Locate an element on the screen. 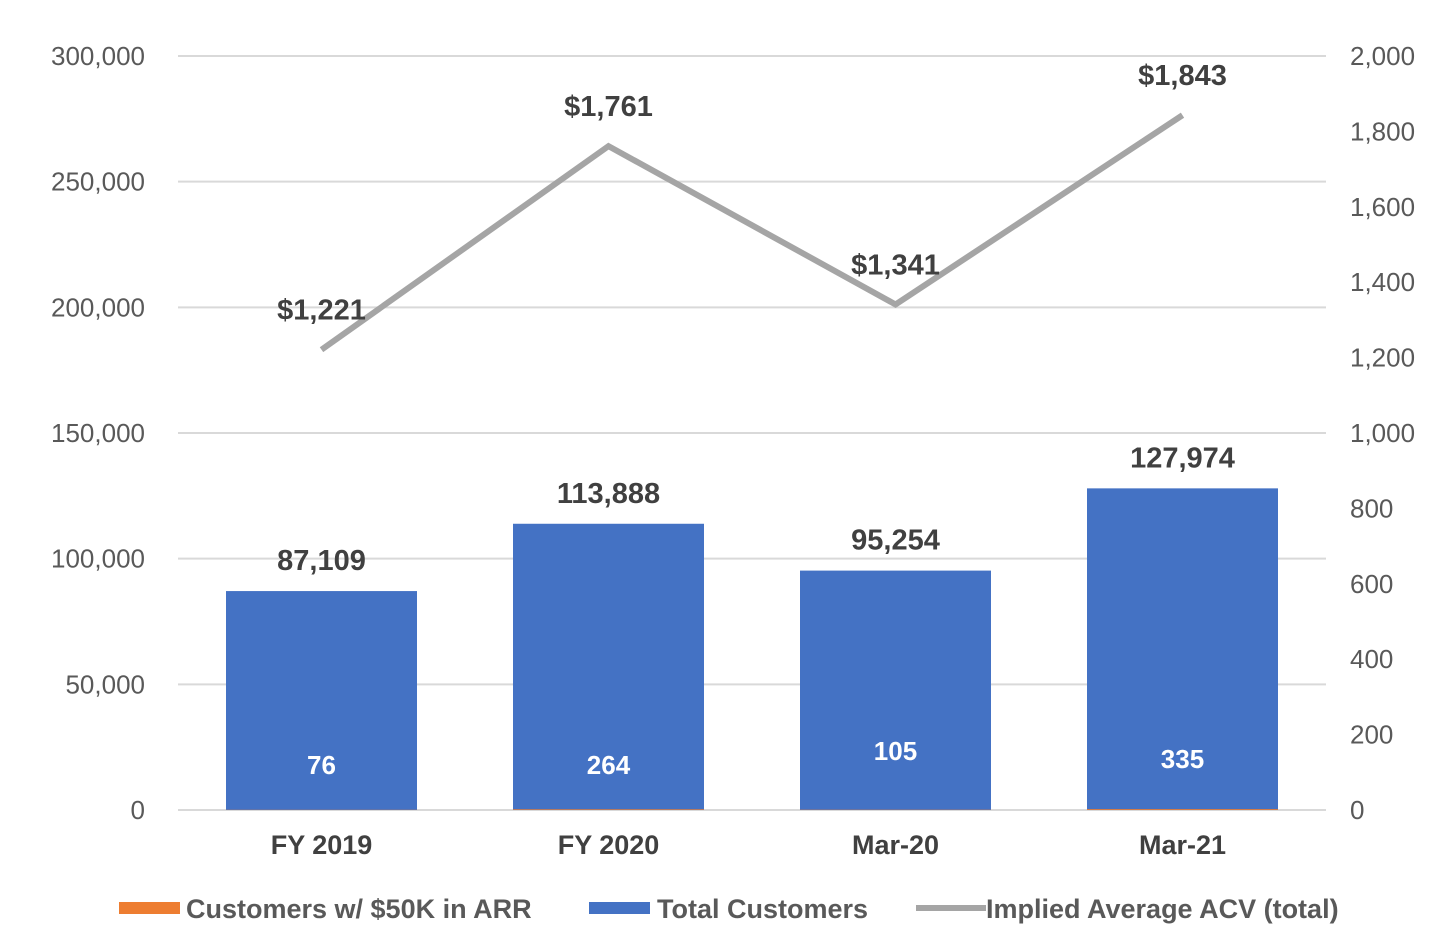  right-tick-label: 200 is located at coordinates (1371, 735).